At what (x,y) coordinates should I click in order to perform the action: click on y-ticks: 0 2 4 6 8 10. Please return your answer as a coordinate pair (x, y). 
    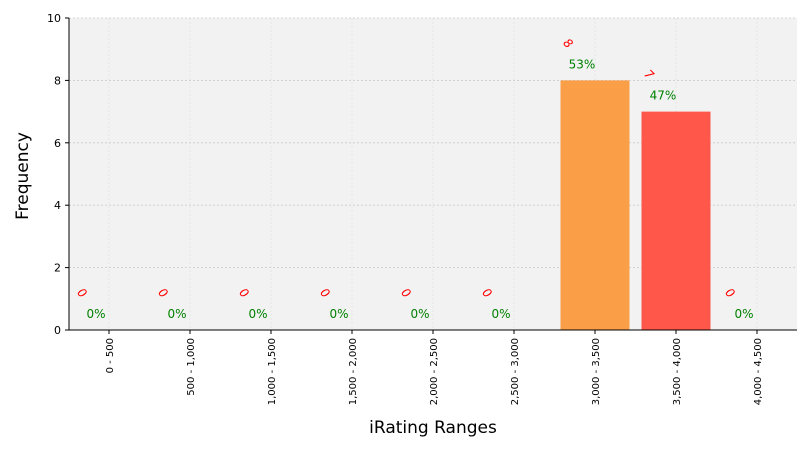
    Looking at the image, I should click on (58, 174).